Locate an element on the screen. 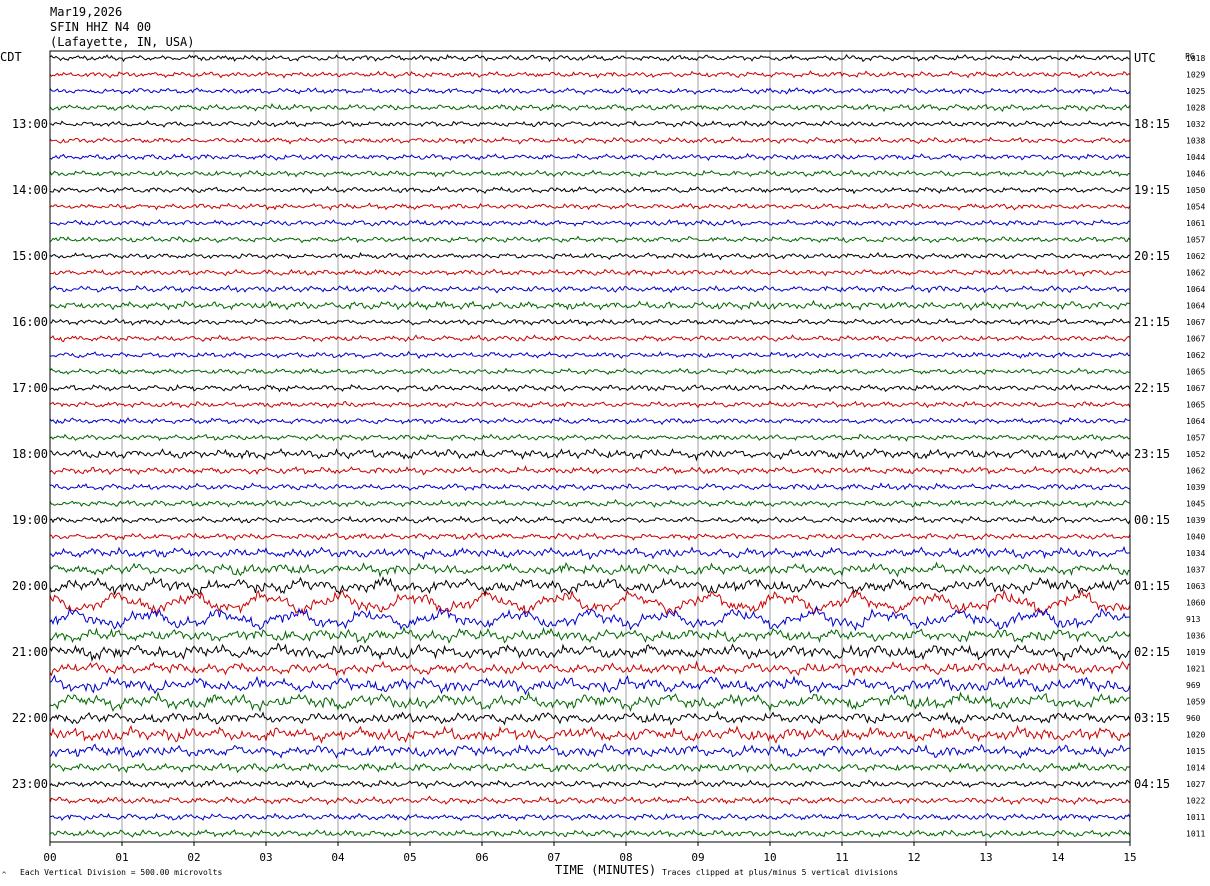  header-date: Mar19,2026 is located at coordinates (86, 12).